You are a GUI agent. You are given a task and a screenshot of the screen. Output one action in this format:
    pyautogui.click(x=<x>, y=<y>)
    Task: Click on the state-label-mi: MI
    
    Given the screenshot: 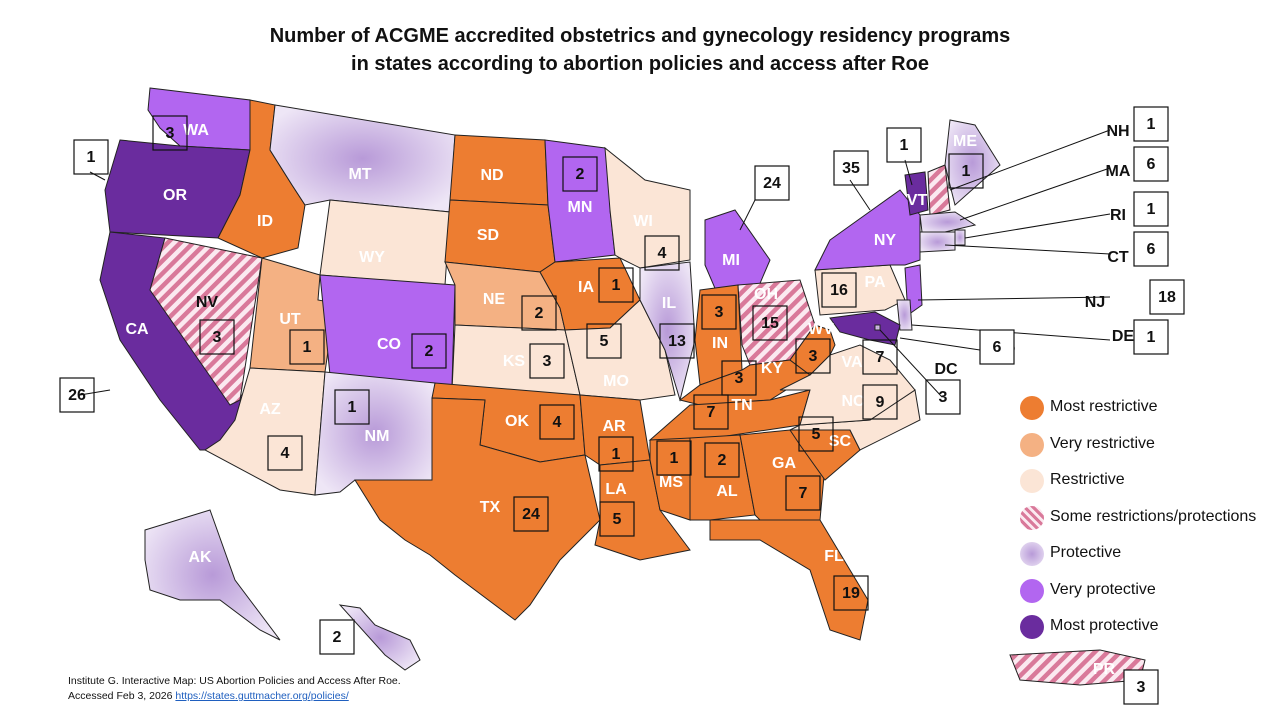 What is the action you would take?
    pyautogui.click(x=731, y=260)
    